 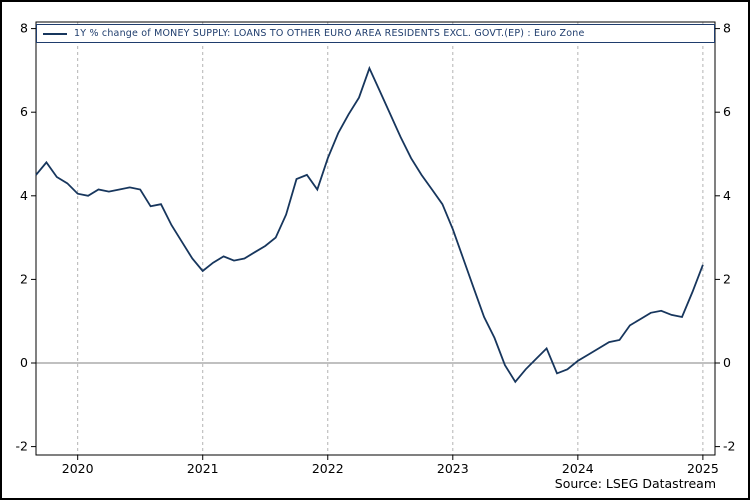 What do you see at coordinates (453, 468) in the screenshot?
I see `svg-text: 2023` at bounding box center [453, 468].